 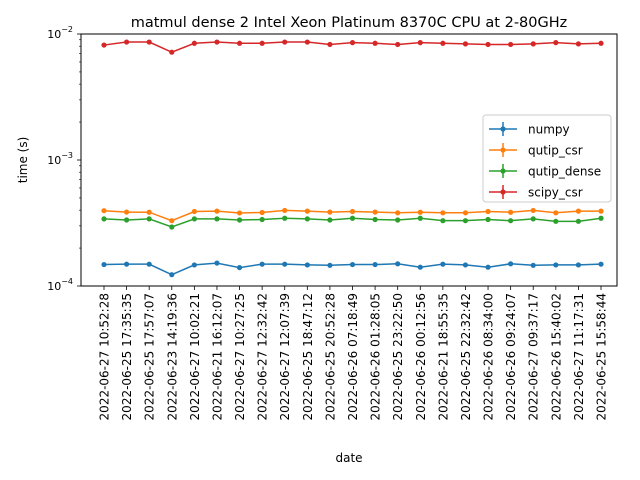 I want to click on legend: numpy qutip_csr qutip_dense scipy_csr, so click(x=547, y=158).